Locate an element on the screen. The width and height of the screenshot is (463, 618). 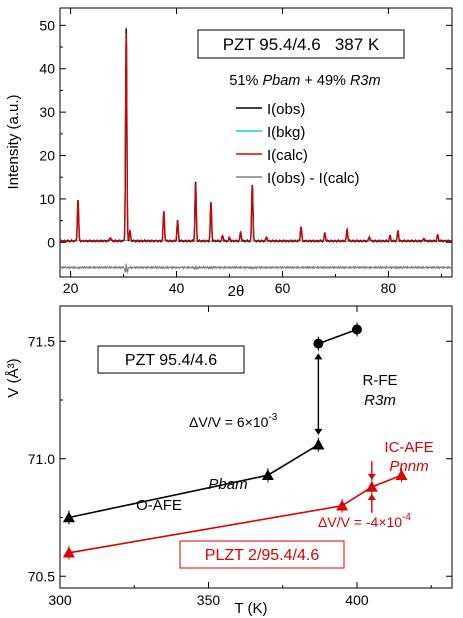
top-y-tick-label: 40 is located at coordinates (47, 69).